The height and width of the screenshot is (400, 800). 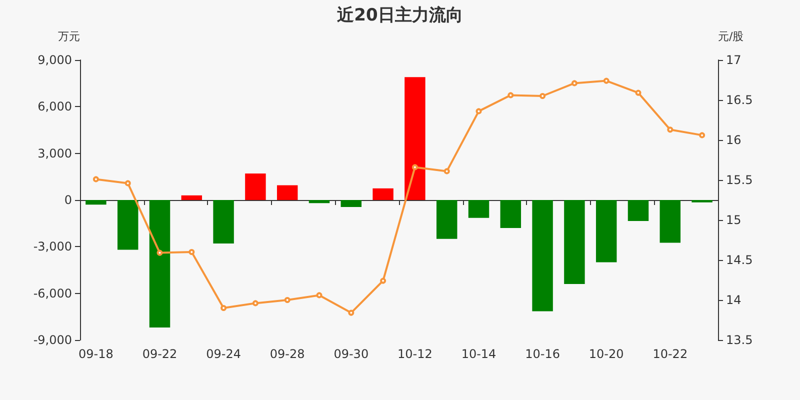 I want to click on x-tick-label: 10-12, so click(x=415, y=354).